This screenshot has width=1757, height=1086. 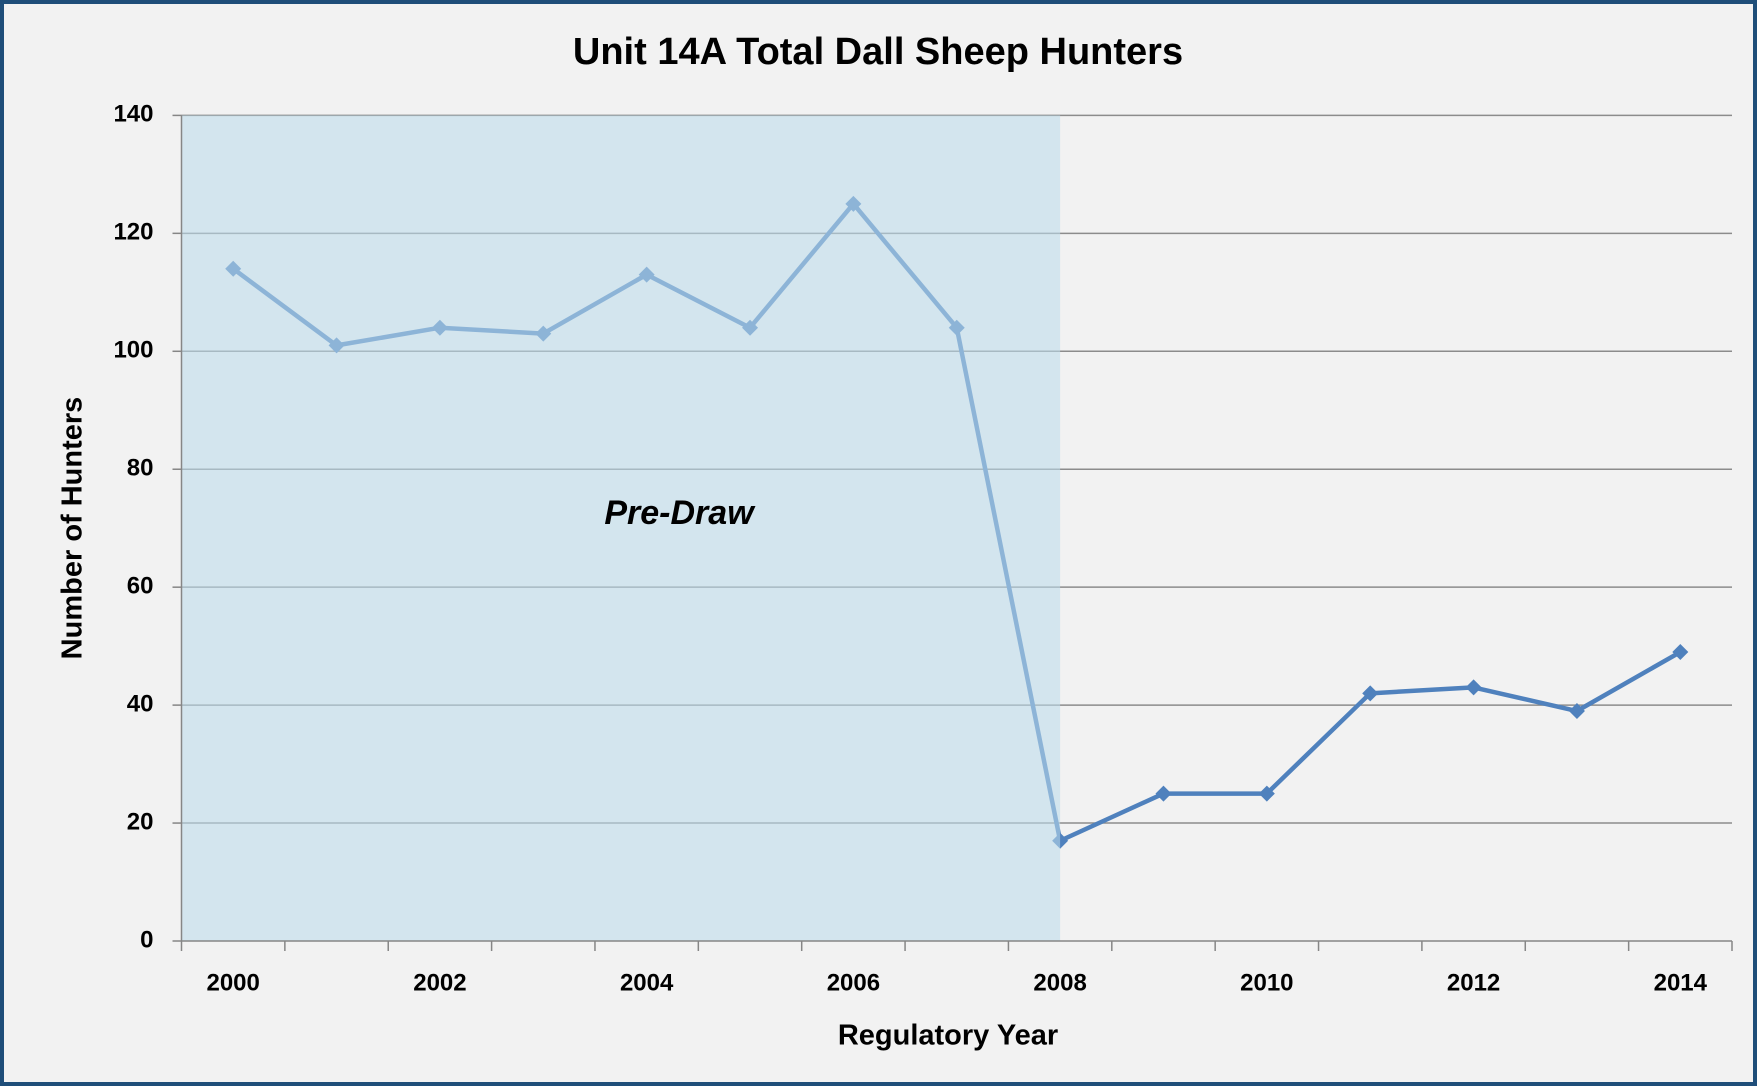 I want to click on chart-title: Unit 14A Total Dall Sheep Hunters, so click(x=878, y=52).